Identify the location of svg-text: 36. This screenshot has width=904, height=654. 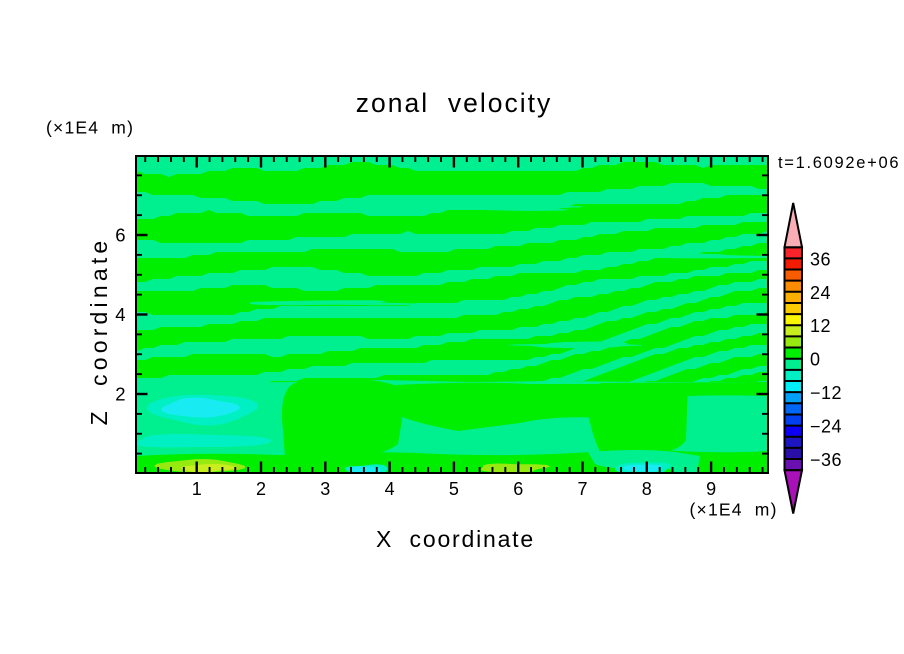
(820, 259).